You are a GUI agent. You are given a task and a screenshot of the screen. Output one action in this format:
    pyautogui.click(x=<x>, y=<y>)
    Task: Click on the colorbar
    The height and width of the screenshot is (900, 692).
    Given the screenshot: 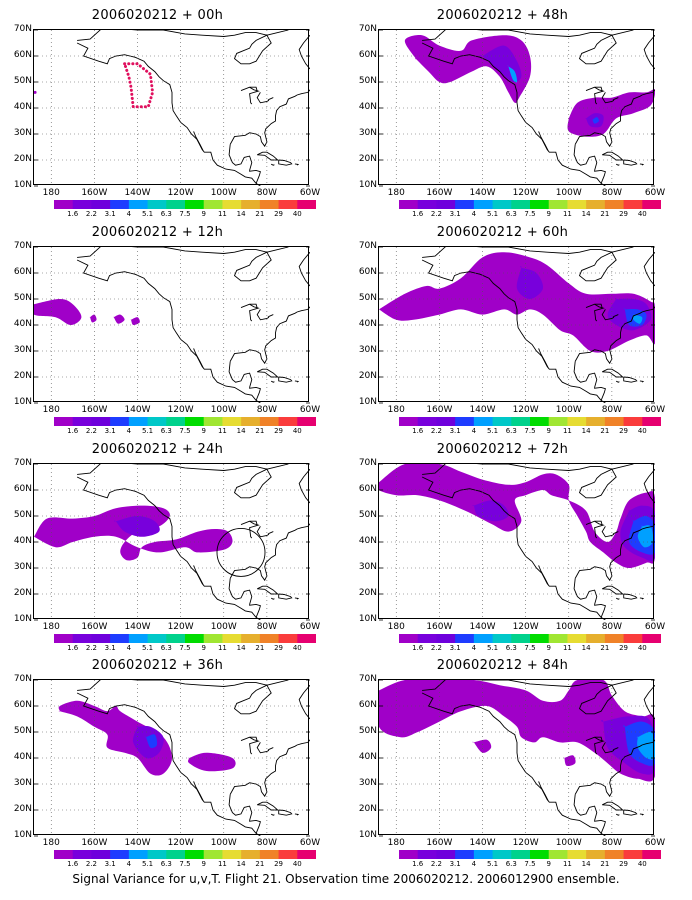 What is the action you would take?
    pyautogui.click(x=530, y=421)
    